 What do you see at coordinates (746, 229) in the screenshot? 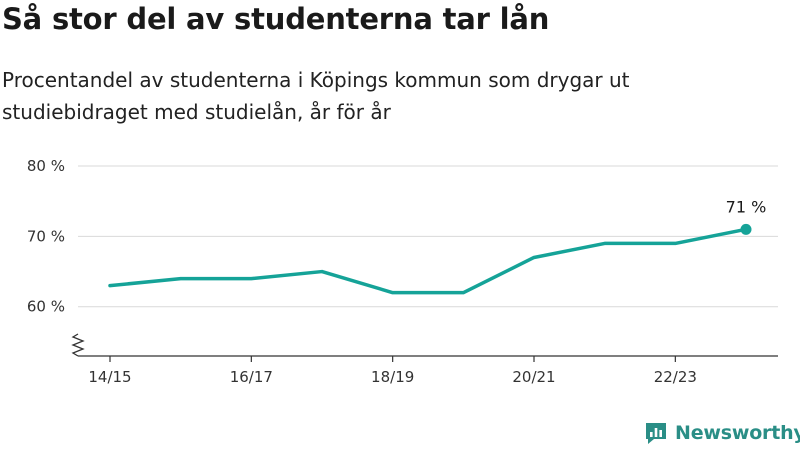
I see `last-point-marker` at bounding box center [746, 229].